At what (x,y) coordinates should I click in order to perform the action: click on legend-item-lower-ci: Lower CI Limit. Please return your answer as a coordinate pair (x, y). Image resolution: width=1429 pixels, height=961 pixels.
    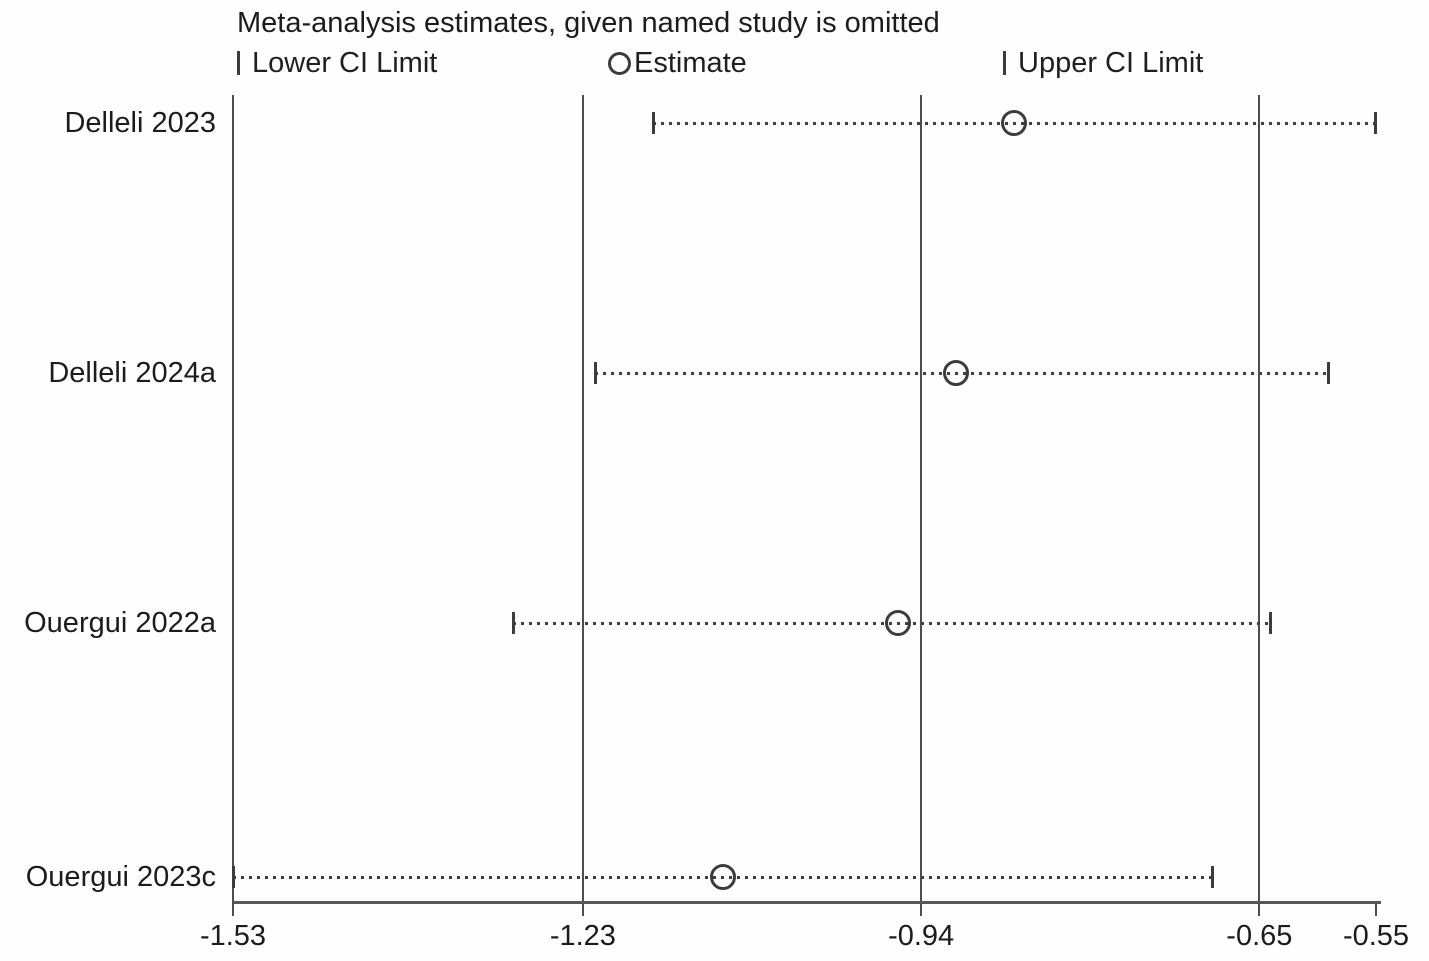
    Looking at the image, I should click on (337, 63).